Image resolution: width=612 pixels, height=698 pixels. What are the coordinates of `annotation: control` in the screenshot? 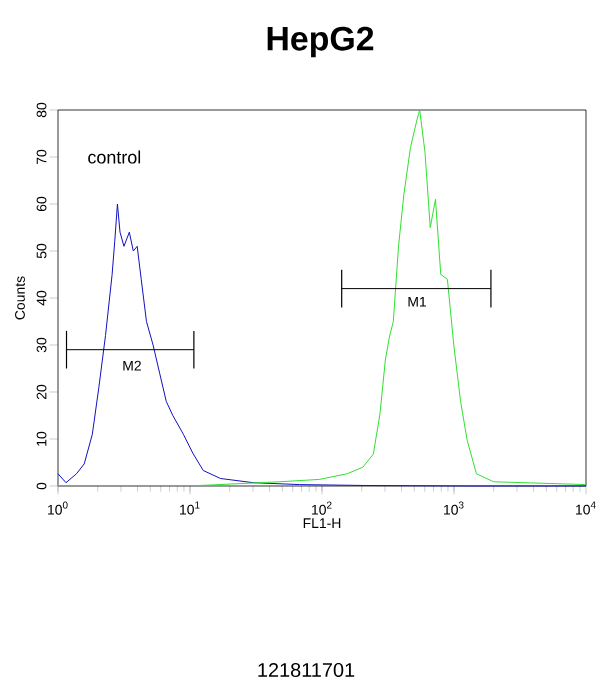 It's located at (114, 157).